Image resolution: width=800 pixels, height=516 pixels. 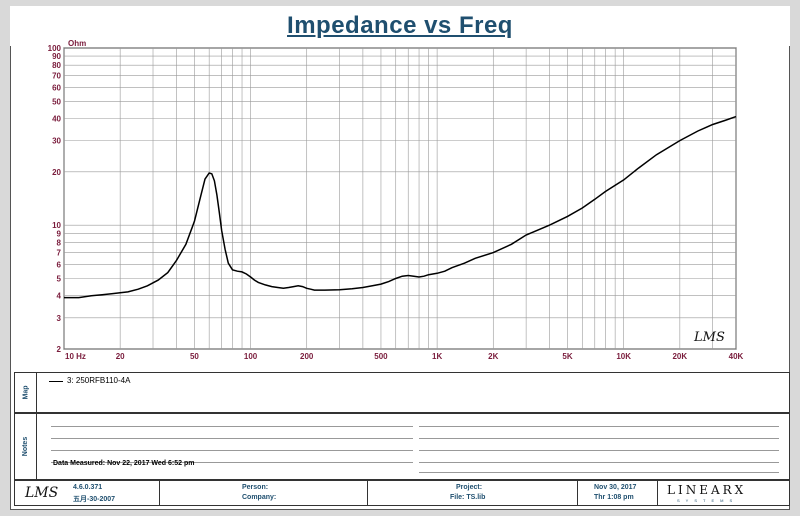 I want to click on y-tick-label: 8, so click(x=59, y=242).